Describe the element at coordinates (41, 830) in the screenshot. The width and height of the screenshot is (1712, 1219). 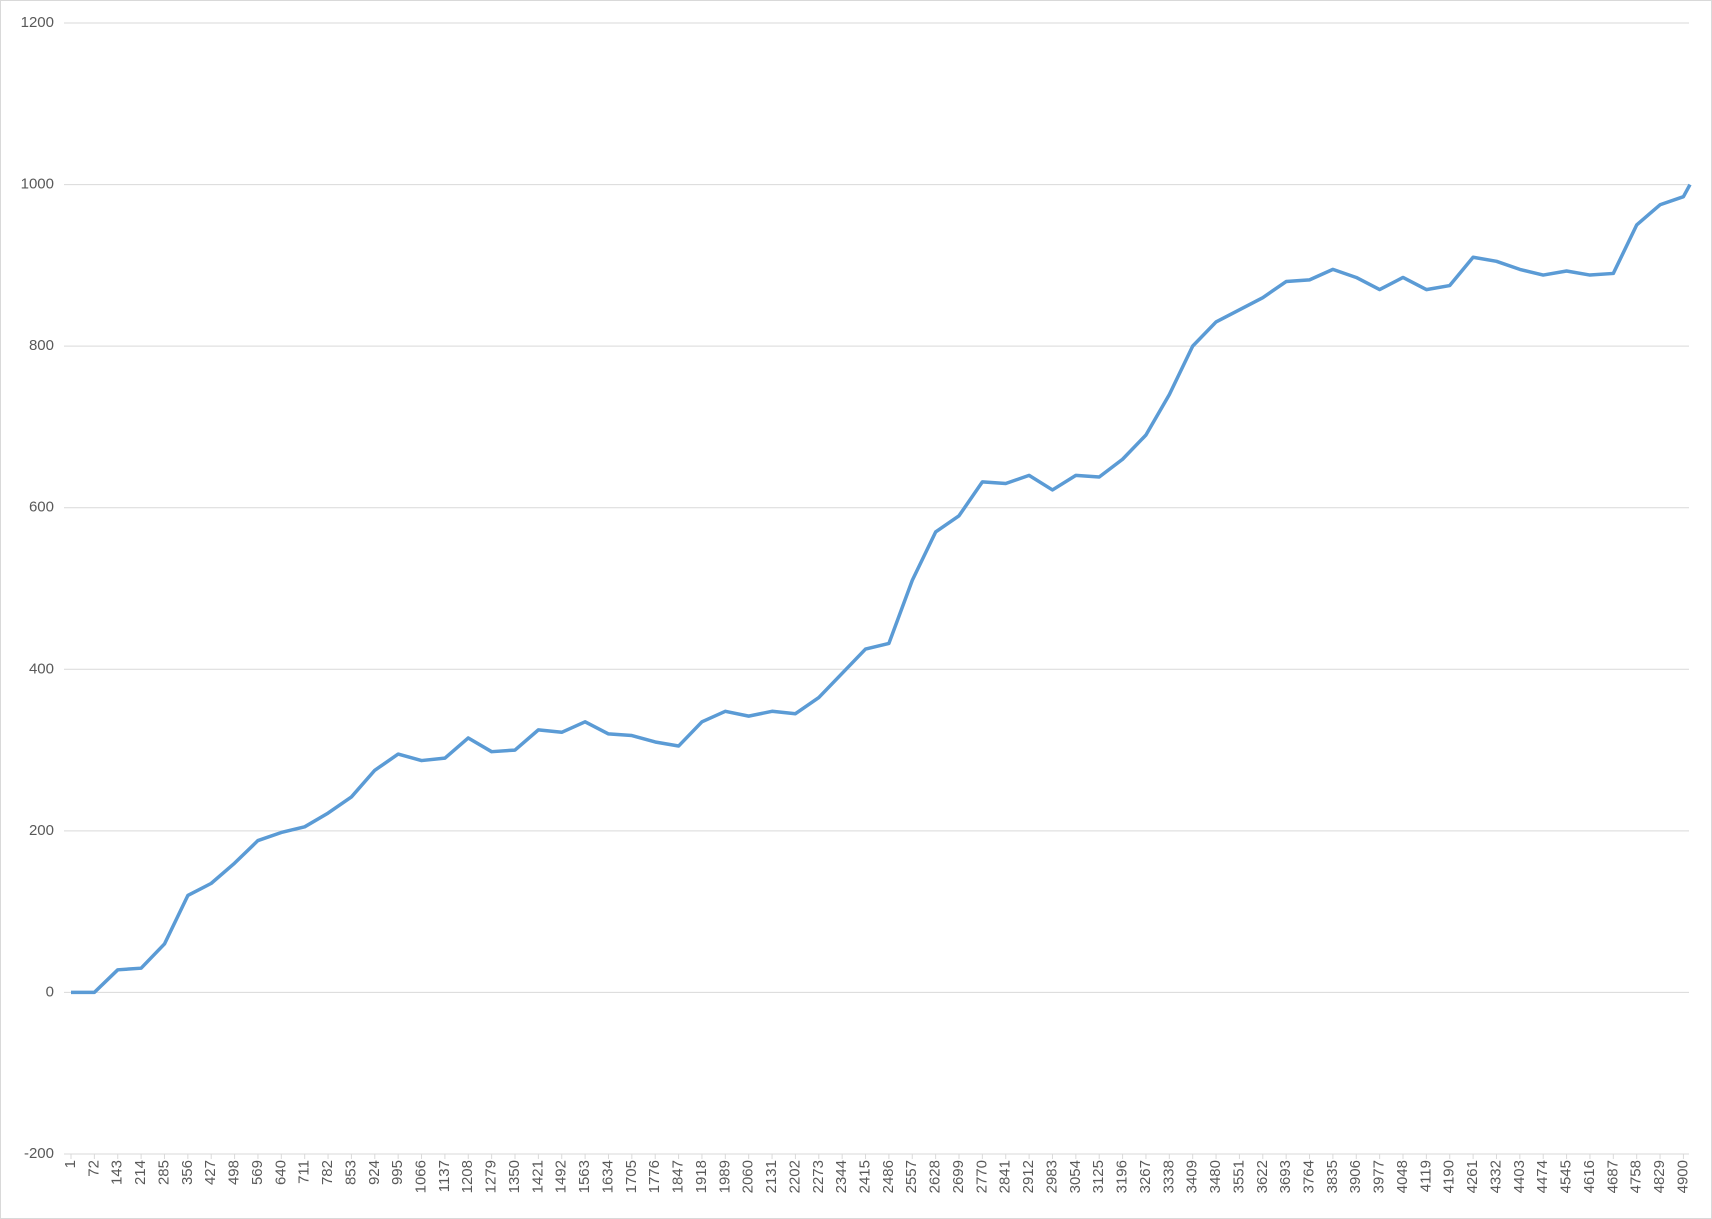
I see `y-tick-label: 200` at that location.